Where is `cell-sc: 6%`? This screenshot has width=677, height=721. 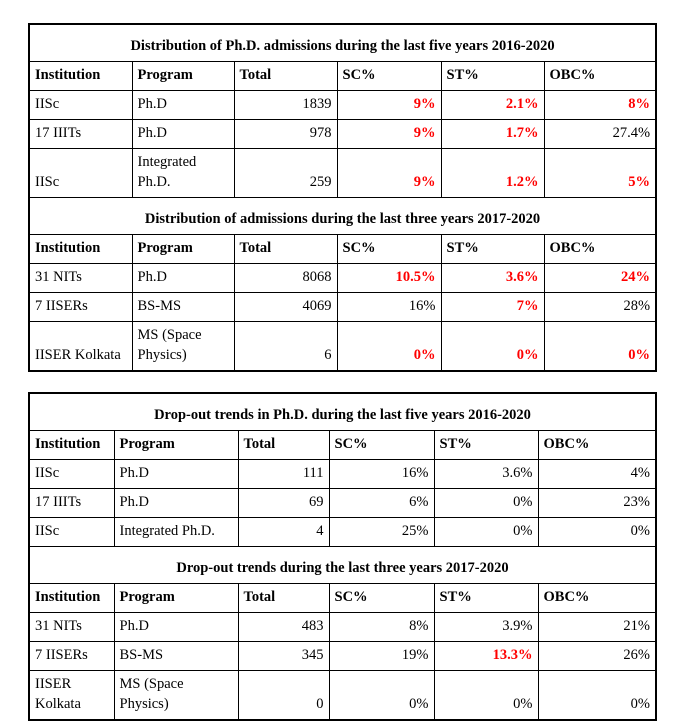
cell-sc: 6% is located at coordinates (381, 503).